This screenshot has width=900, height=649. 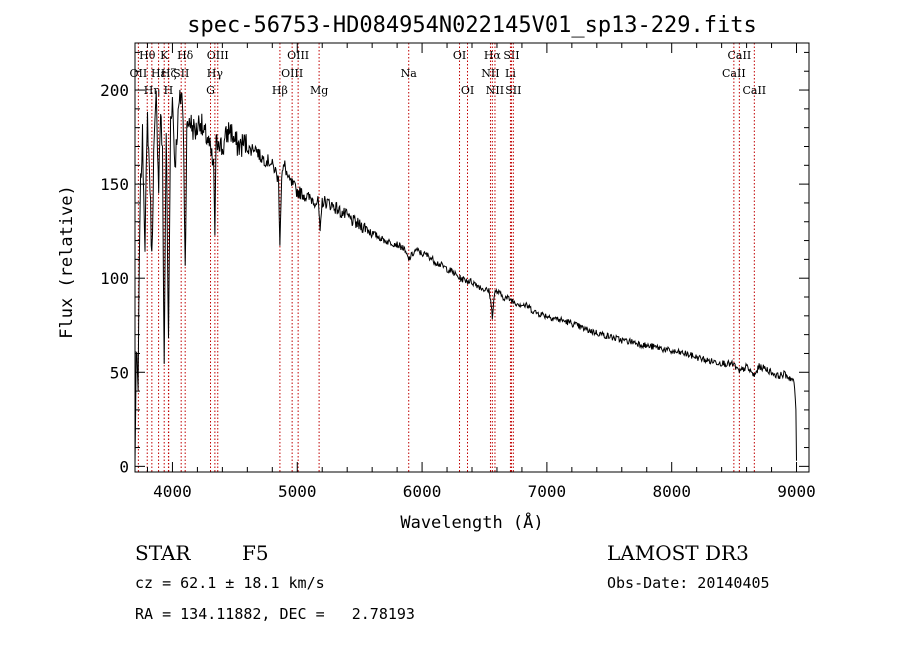 What do you see at coordinates (409, 73) in the screenshot?
I see `line-marker-label: Na` at bounding box center [409, 73].